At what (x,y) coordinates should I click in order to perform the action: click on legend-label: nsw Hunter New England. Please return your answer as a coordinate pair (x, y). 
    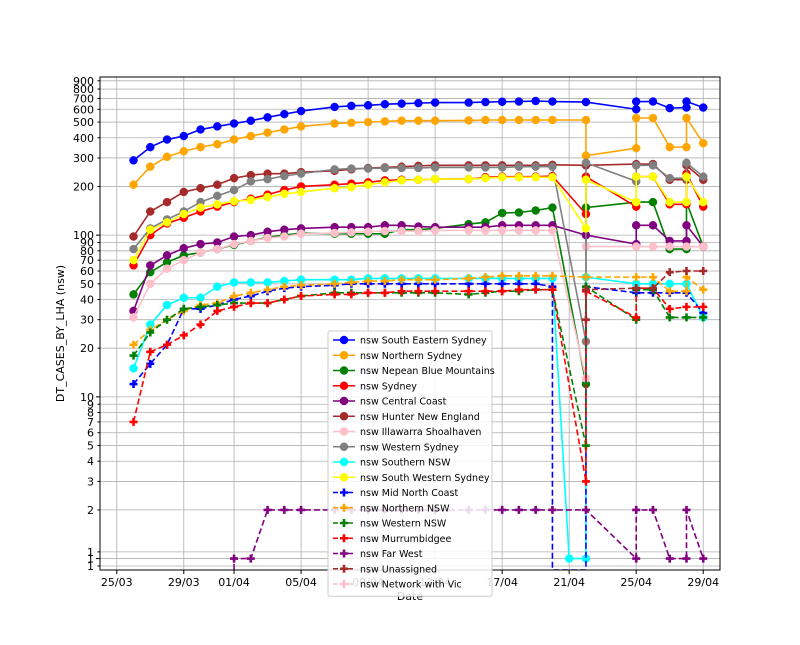
    Looking at the image, I should click on (420, 417).